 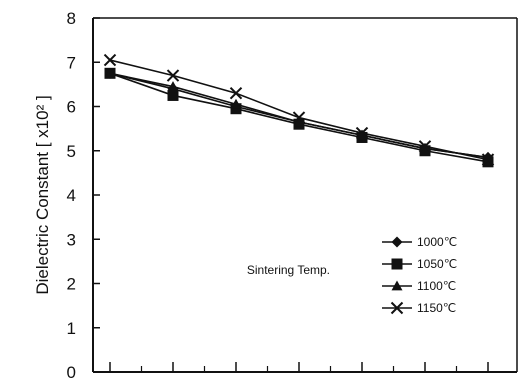 I want to click on legend-title: Sintering Temp., so click(x=288, y=270).